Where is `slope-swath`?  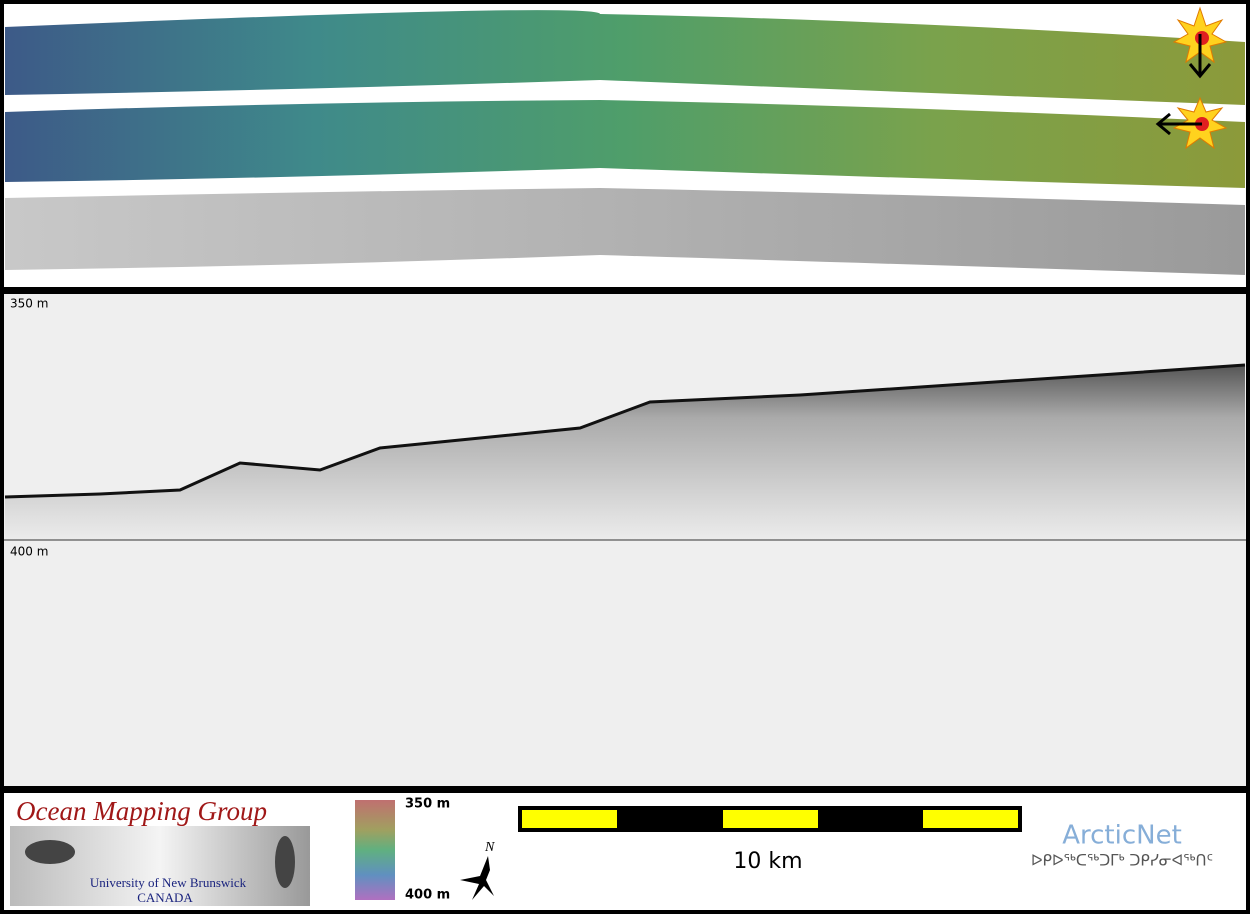 slope-swath is located at coordinates (625, 144).